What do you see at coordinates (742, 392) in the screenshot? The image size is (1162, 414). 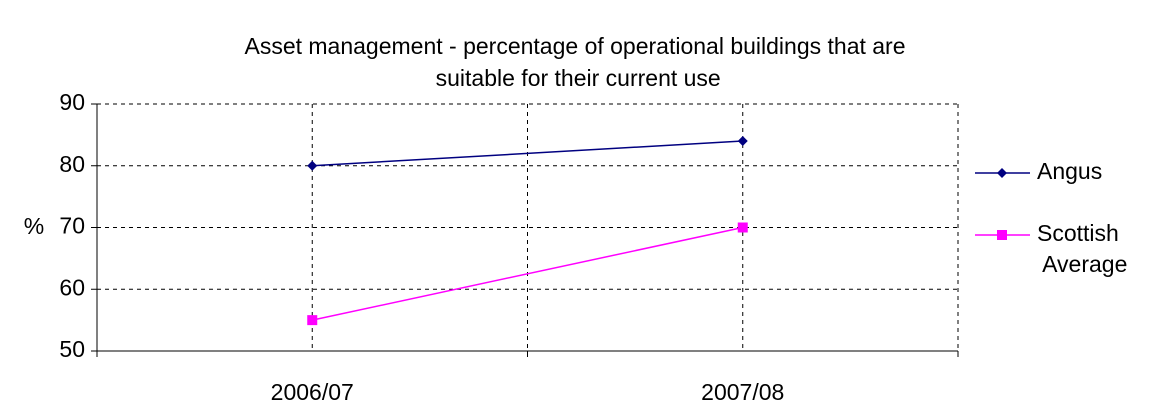 I see `x-tick-label: 2007/08` at bounding box center [742, 392].